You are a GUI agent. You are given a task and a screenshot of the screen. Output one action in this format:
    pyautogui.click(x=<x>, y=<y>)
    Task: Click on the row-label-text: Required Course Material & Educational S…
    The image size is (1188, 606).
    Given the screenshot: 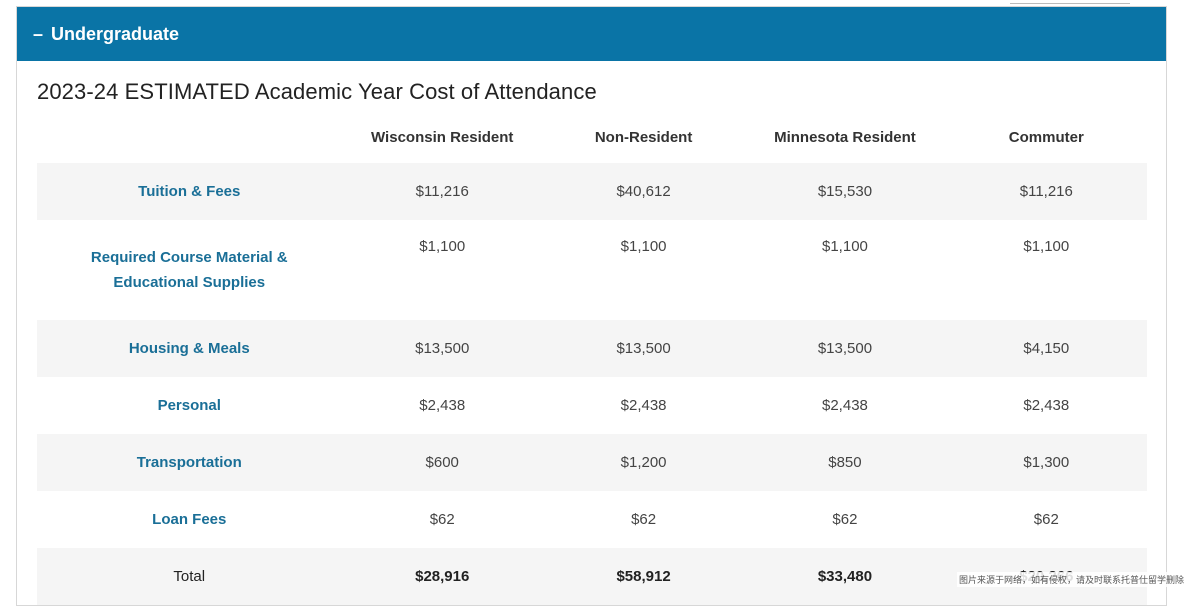 What is the action you would take?
    pyautogui.click(x=189, y=270)
    